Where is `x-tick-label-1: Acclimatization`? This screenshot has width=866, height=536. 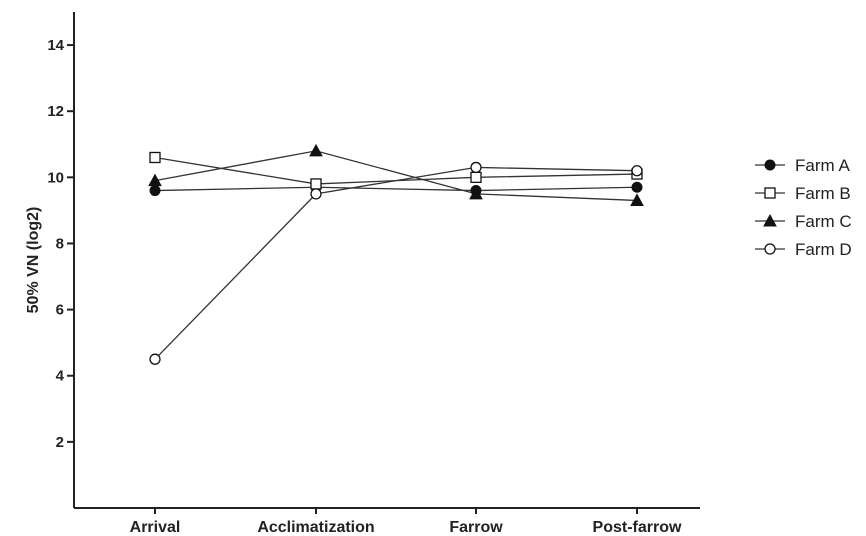 x-tick-label-1: Acclimatization is located at coordinates (315, 527).